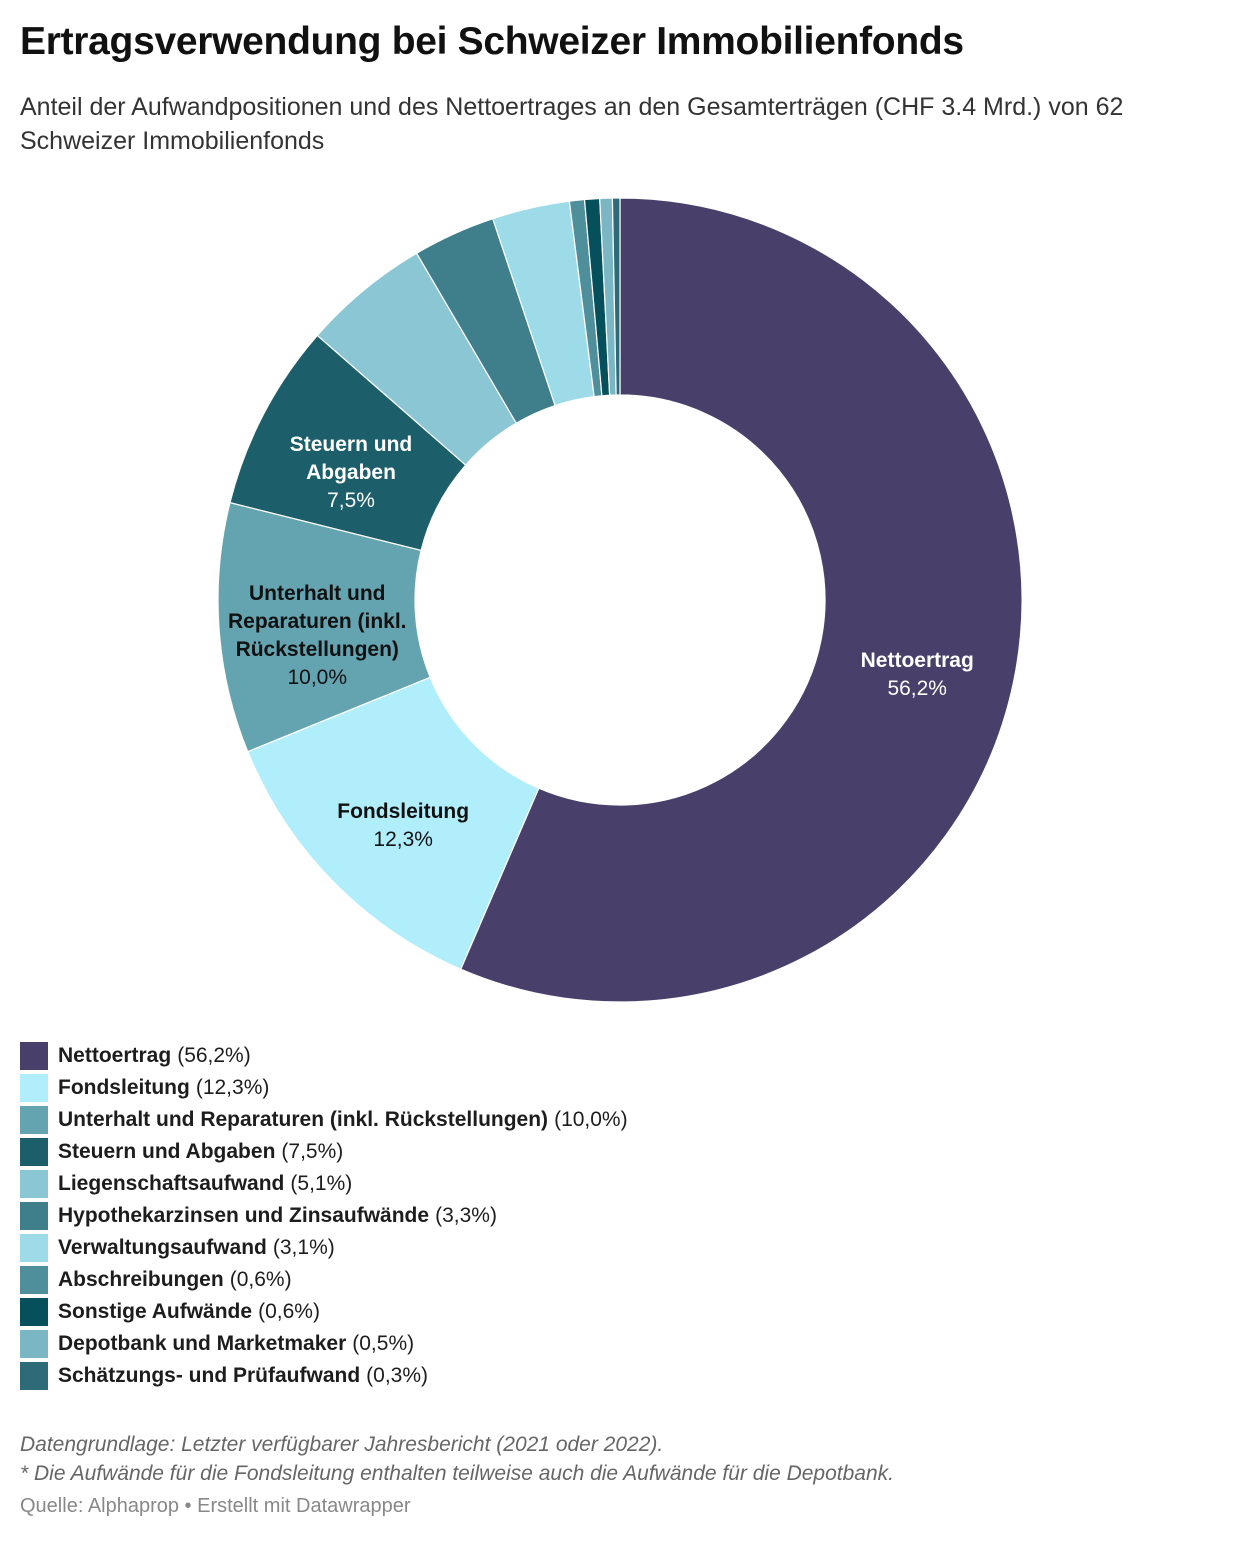 The height and width of the screenshot is (1542, 1240). Describe the element at coordinates (115, 1055) in the screenshot. I see `legend-label: Nettoertrag` at that location.